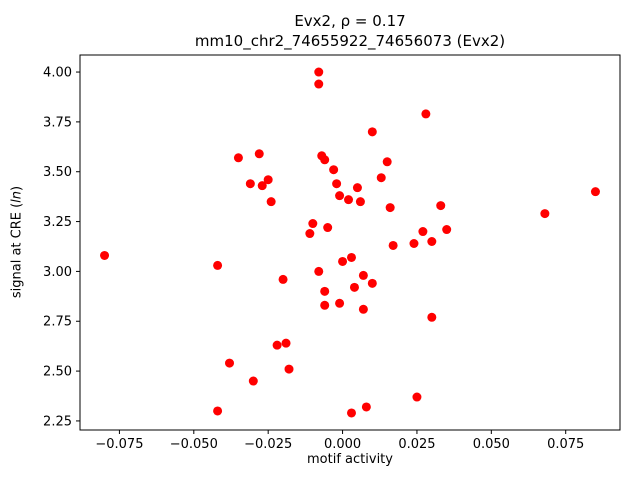 This screenshot has width=640, height=480. Describe the element at coordinates (57, 222) in the screenshot. I see `y-tick-label: 3.25` at that location.